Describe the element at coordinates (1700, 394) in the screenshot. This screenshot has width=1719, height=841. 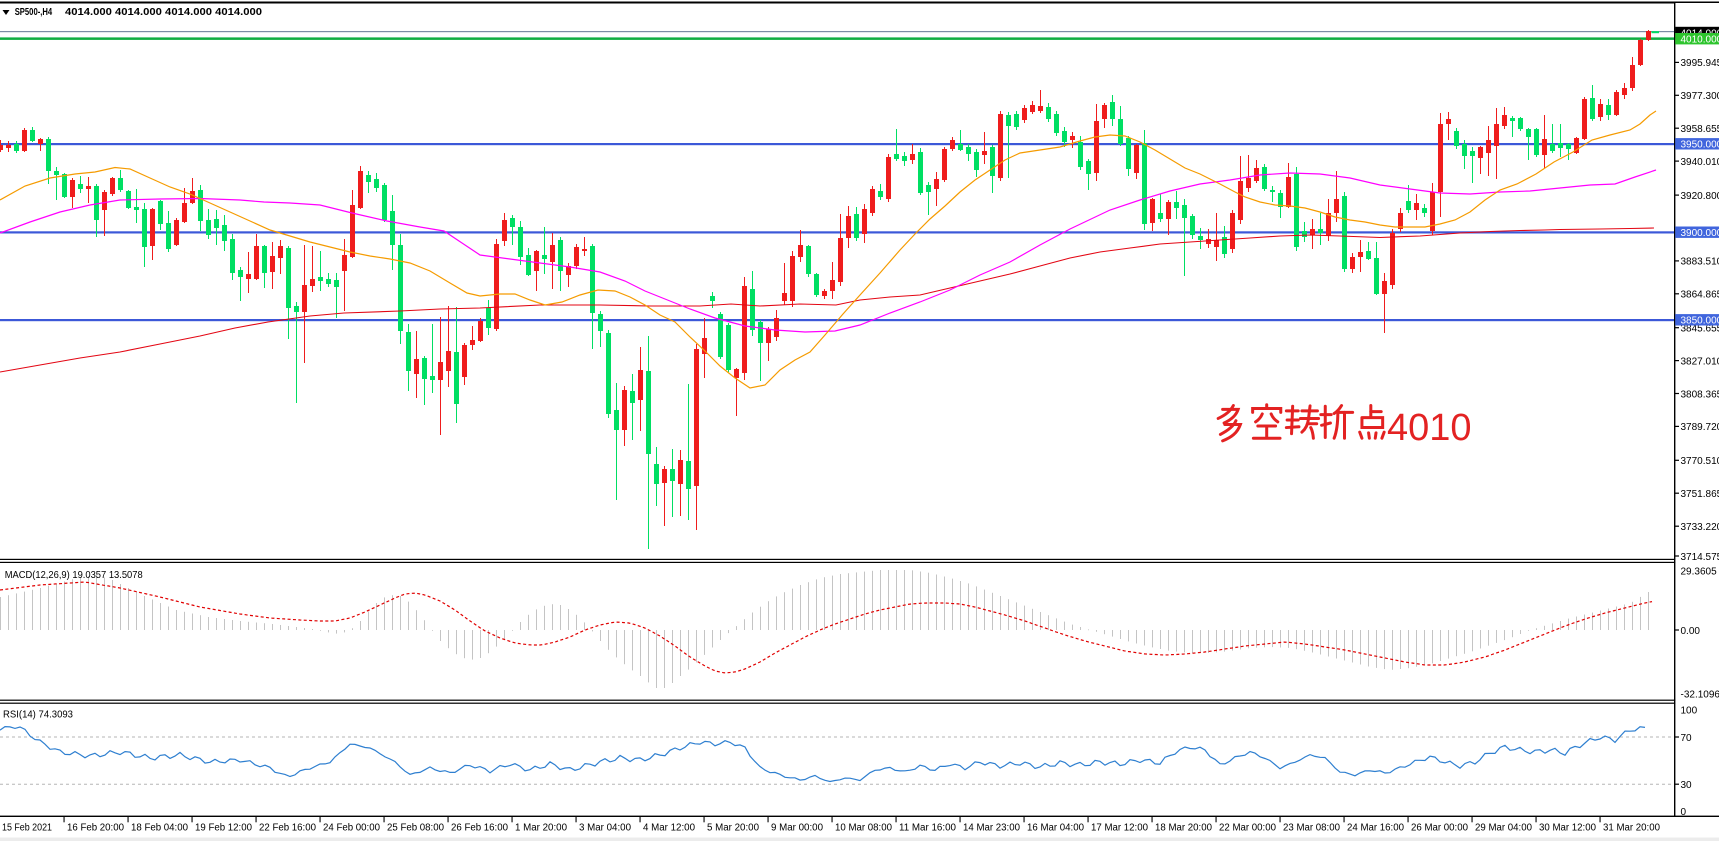
I see `svg-text: 3808.365` at that location.